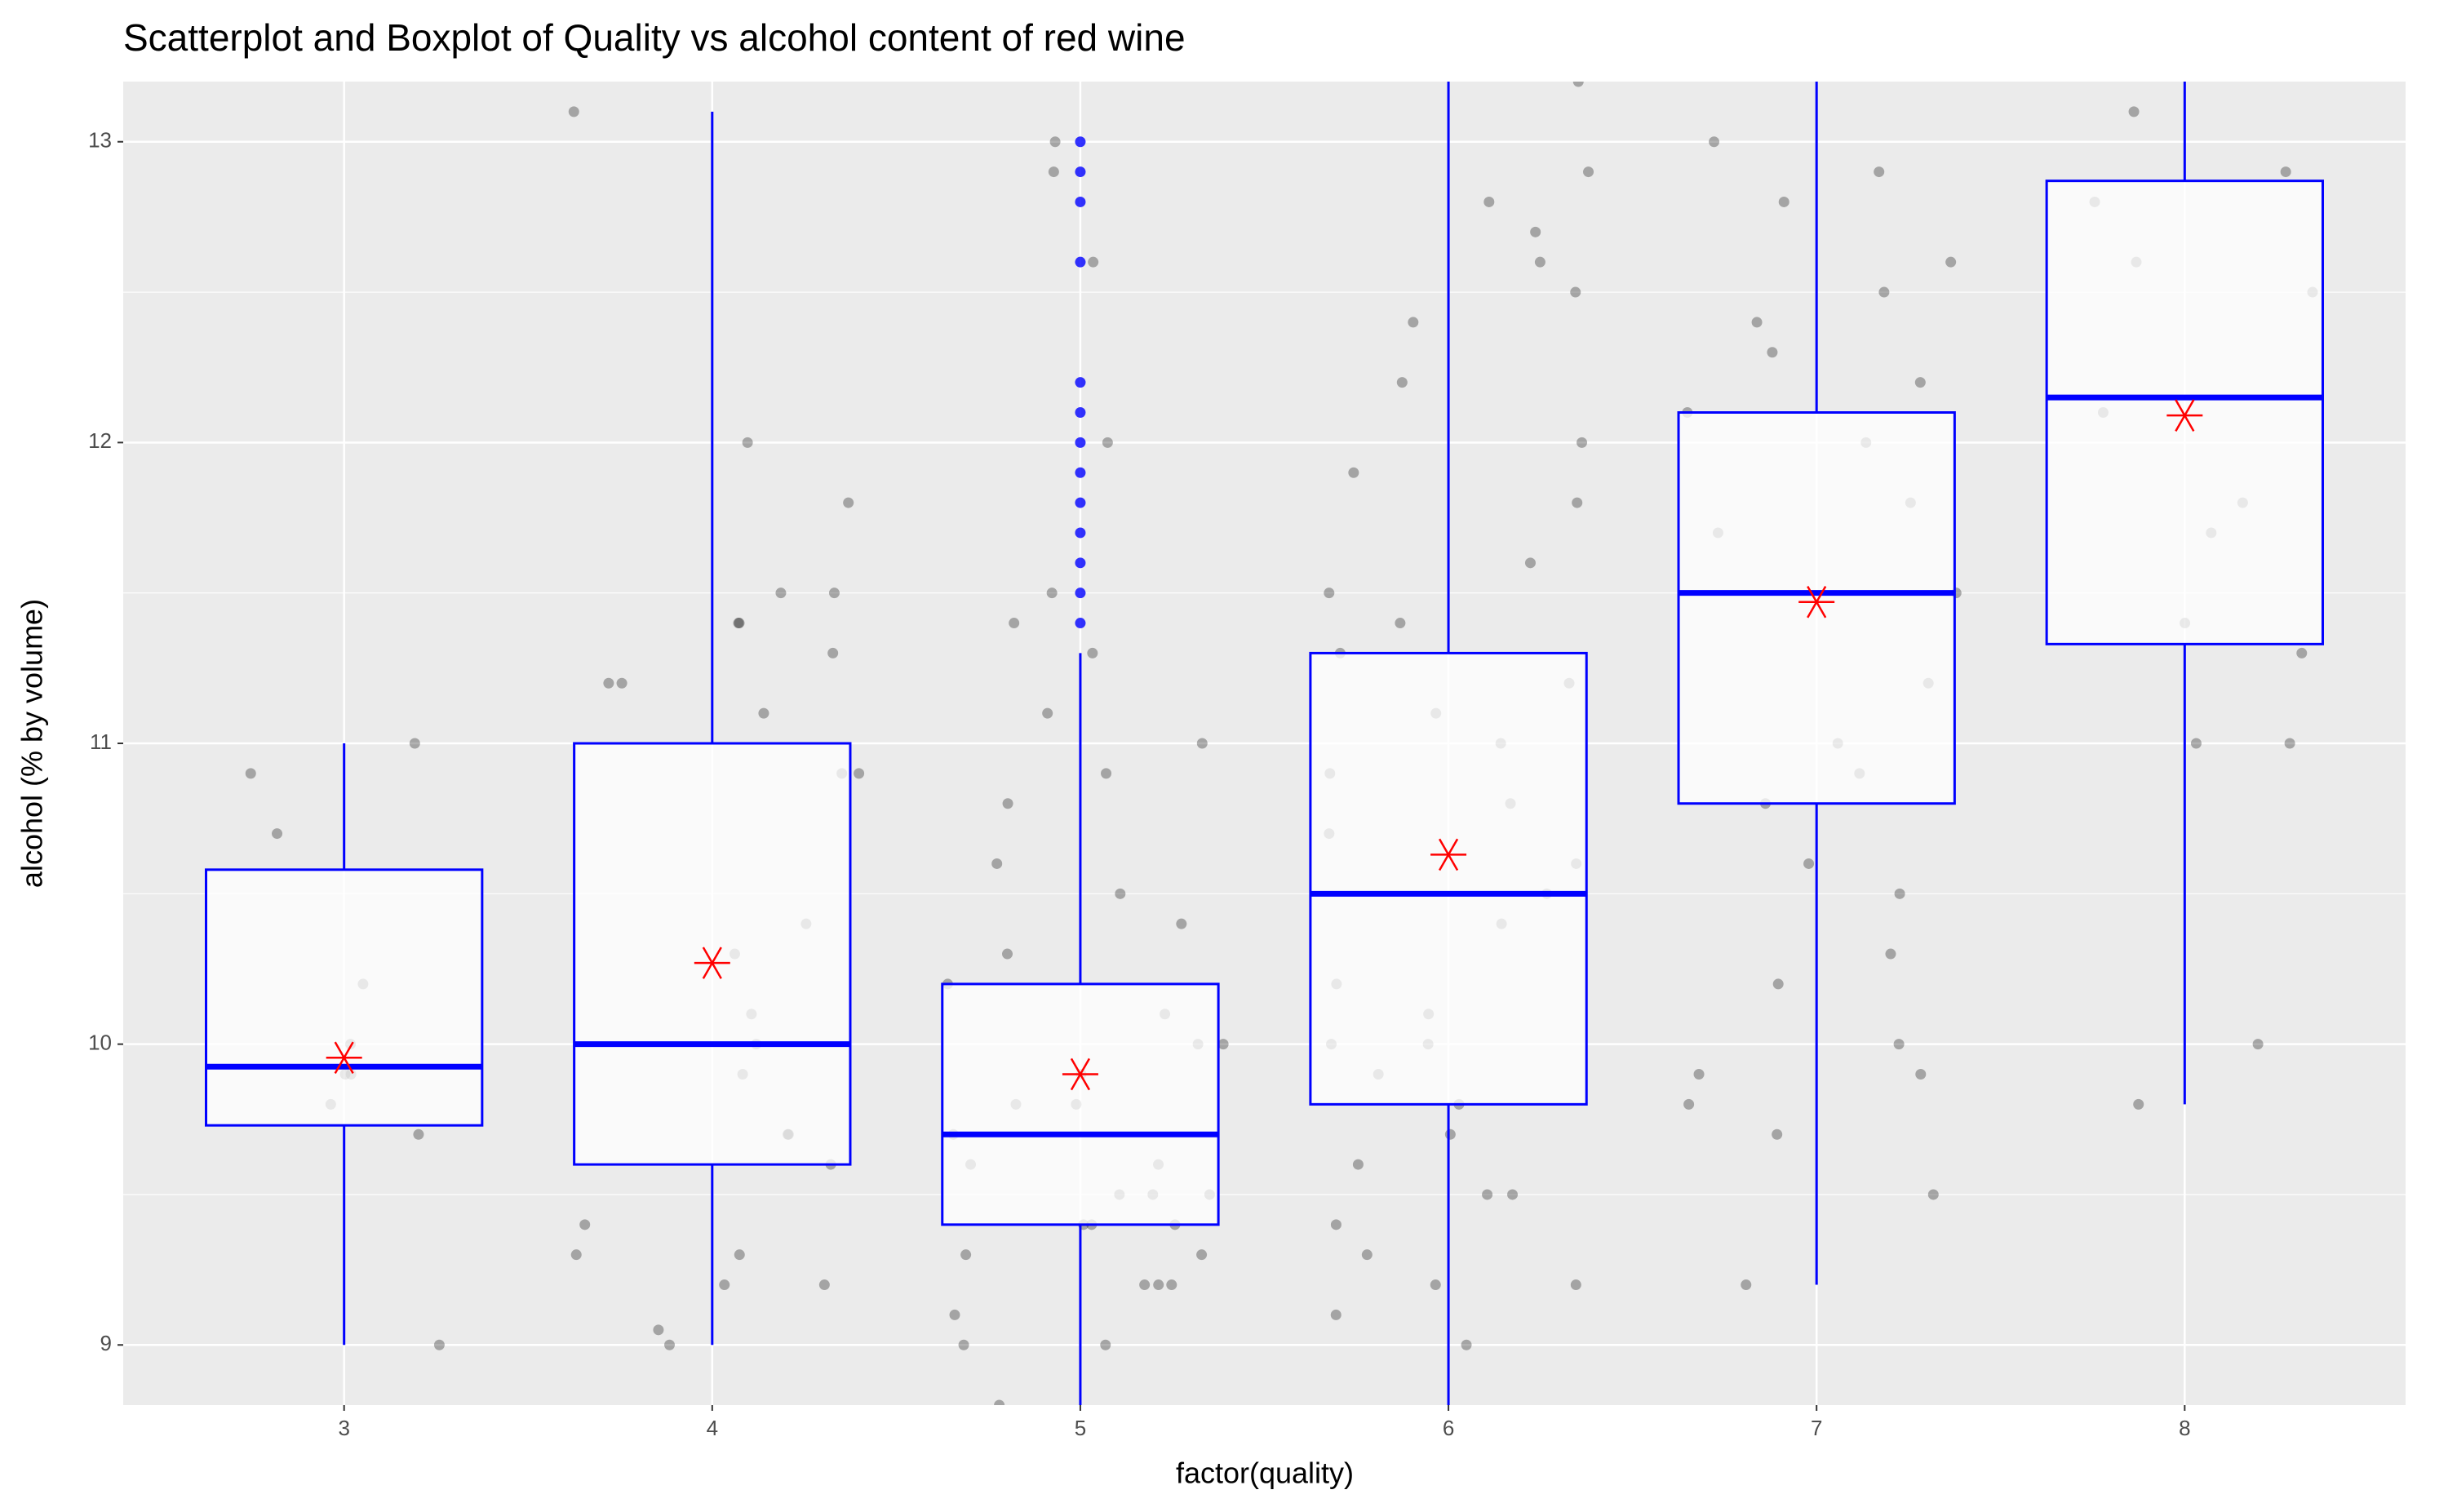 This screenshot has width=2448, height=1512. Describe the element at coordinates (1080, 1428) in the screenshot. I see `x-tick-label: 5` at that location.